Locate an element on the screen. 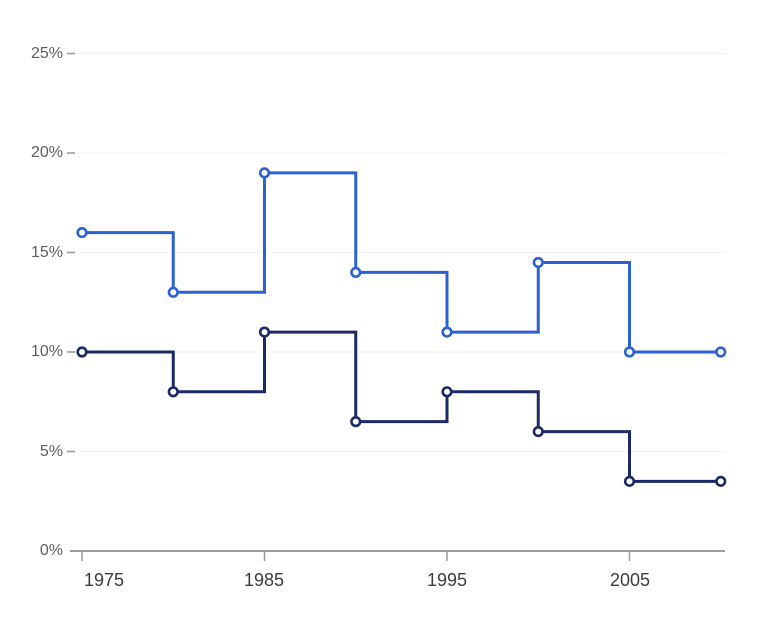 The width and height of the screenshot is (760, 626). x-axis-tick-label-1985: 1985 is located at coordinates (264, 580).